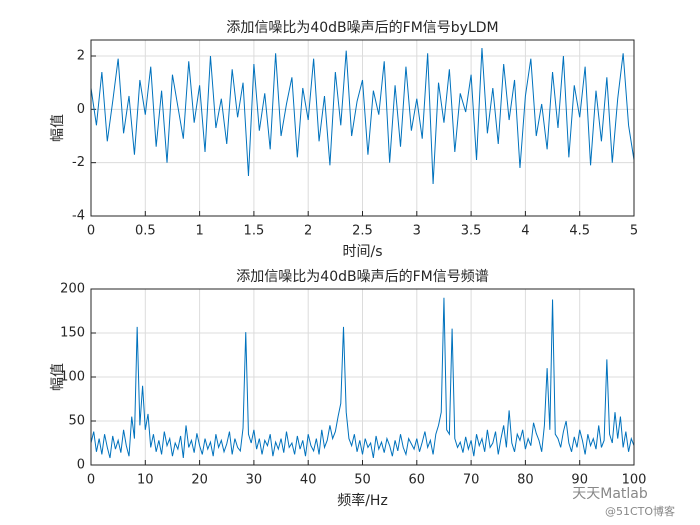 The width and height of the screenshot is (700, 525). What do you see at coordinates (199, 231) in the screenshot?
I see `x-tick-label: 1` at bounding box center [199, 231].